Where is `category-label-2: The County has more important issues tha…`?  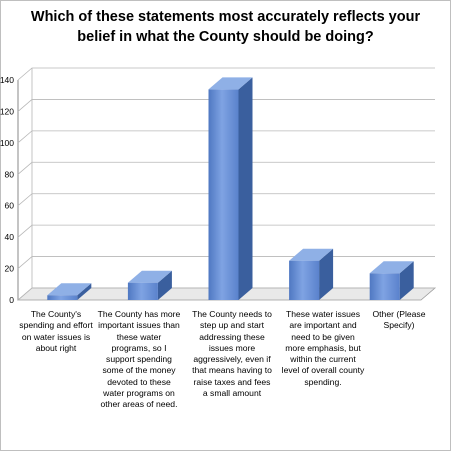
category-label-2: The County has more important issues tha… is located at coordinates (139, 359).